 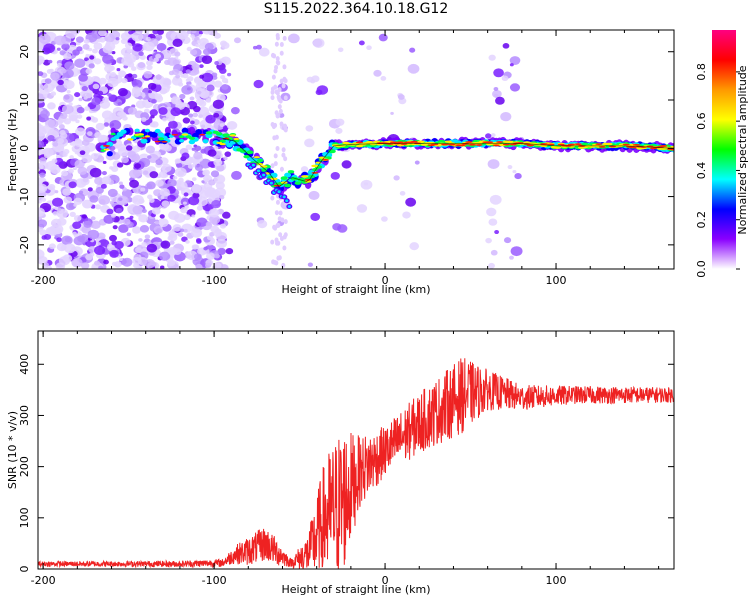 What do you see at coordinates (385, 280) in the screenshot?
I see `spectrogram-x-tick-label: 0` at bounding box center [385, 280].